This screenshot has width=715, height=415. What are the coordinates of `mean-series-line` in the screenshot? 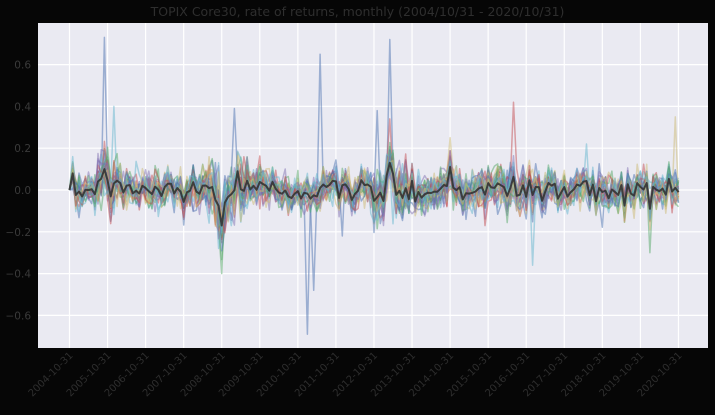 It's located at (374, 194).